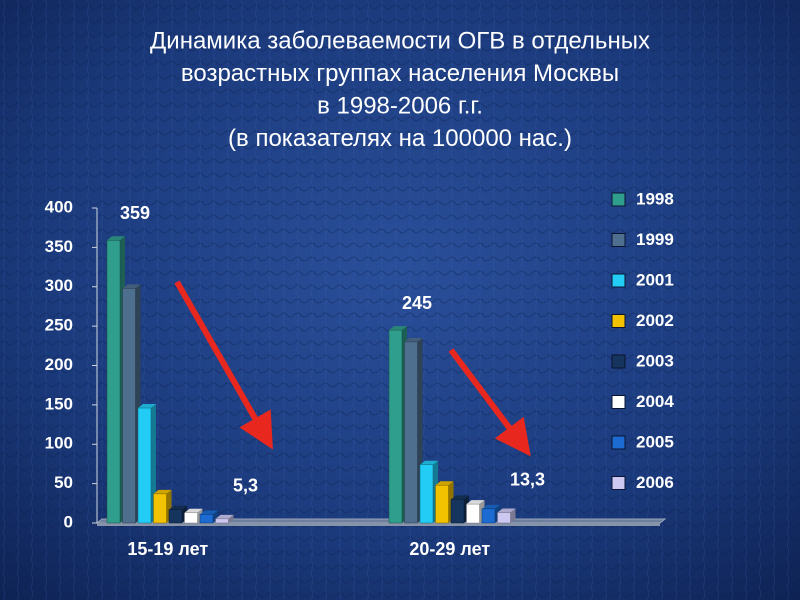  What do you see at coordinates (63, 482) in the screenshot?
I see `y-tick-label: 50` at bounding box center [63, 482].